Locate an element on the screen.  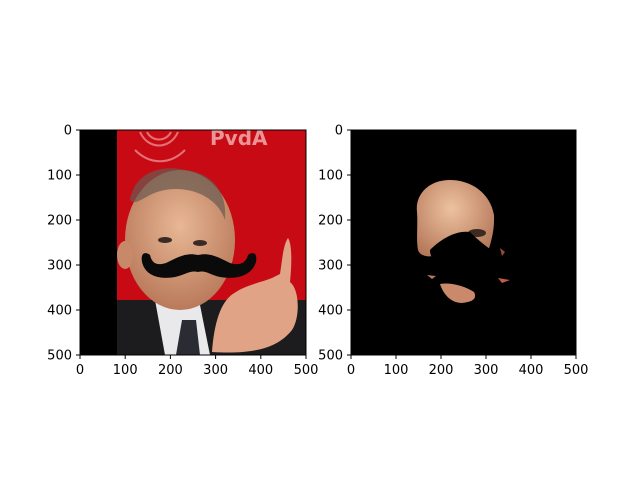
right-ytick-label: 500 is located at coordinates (330, 356).